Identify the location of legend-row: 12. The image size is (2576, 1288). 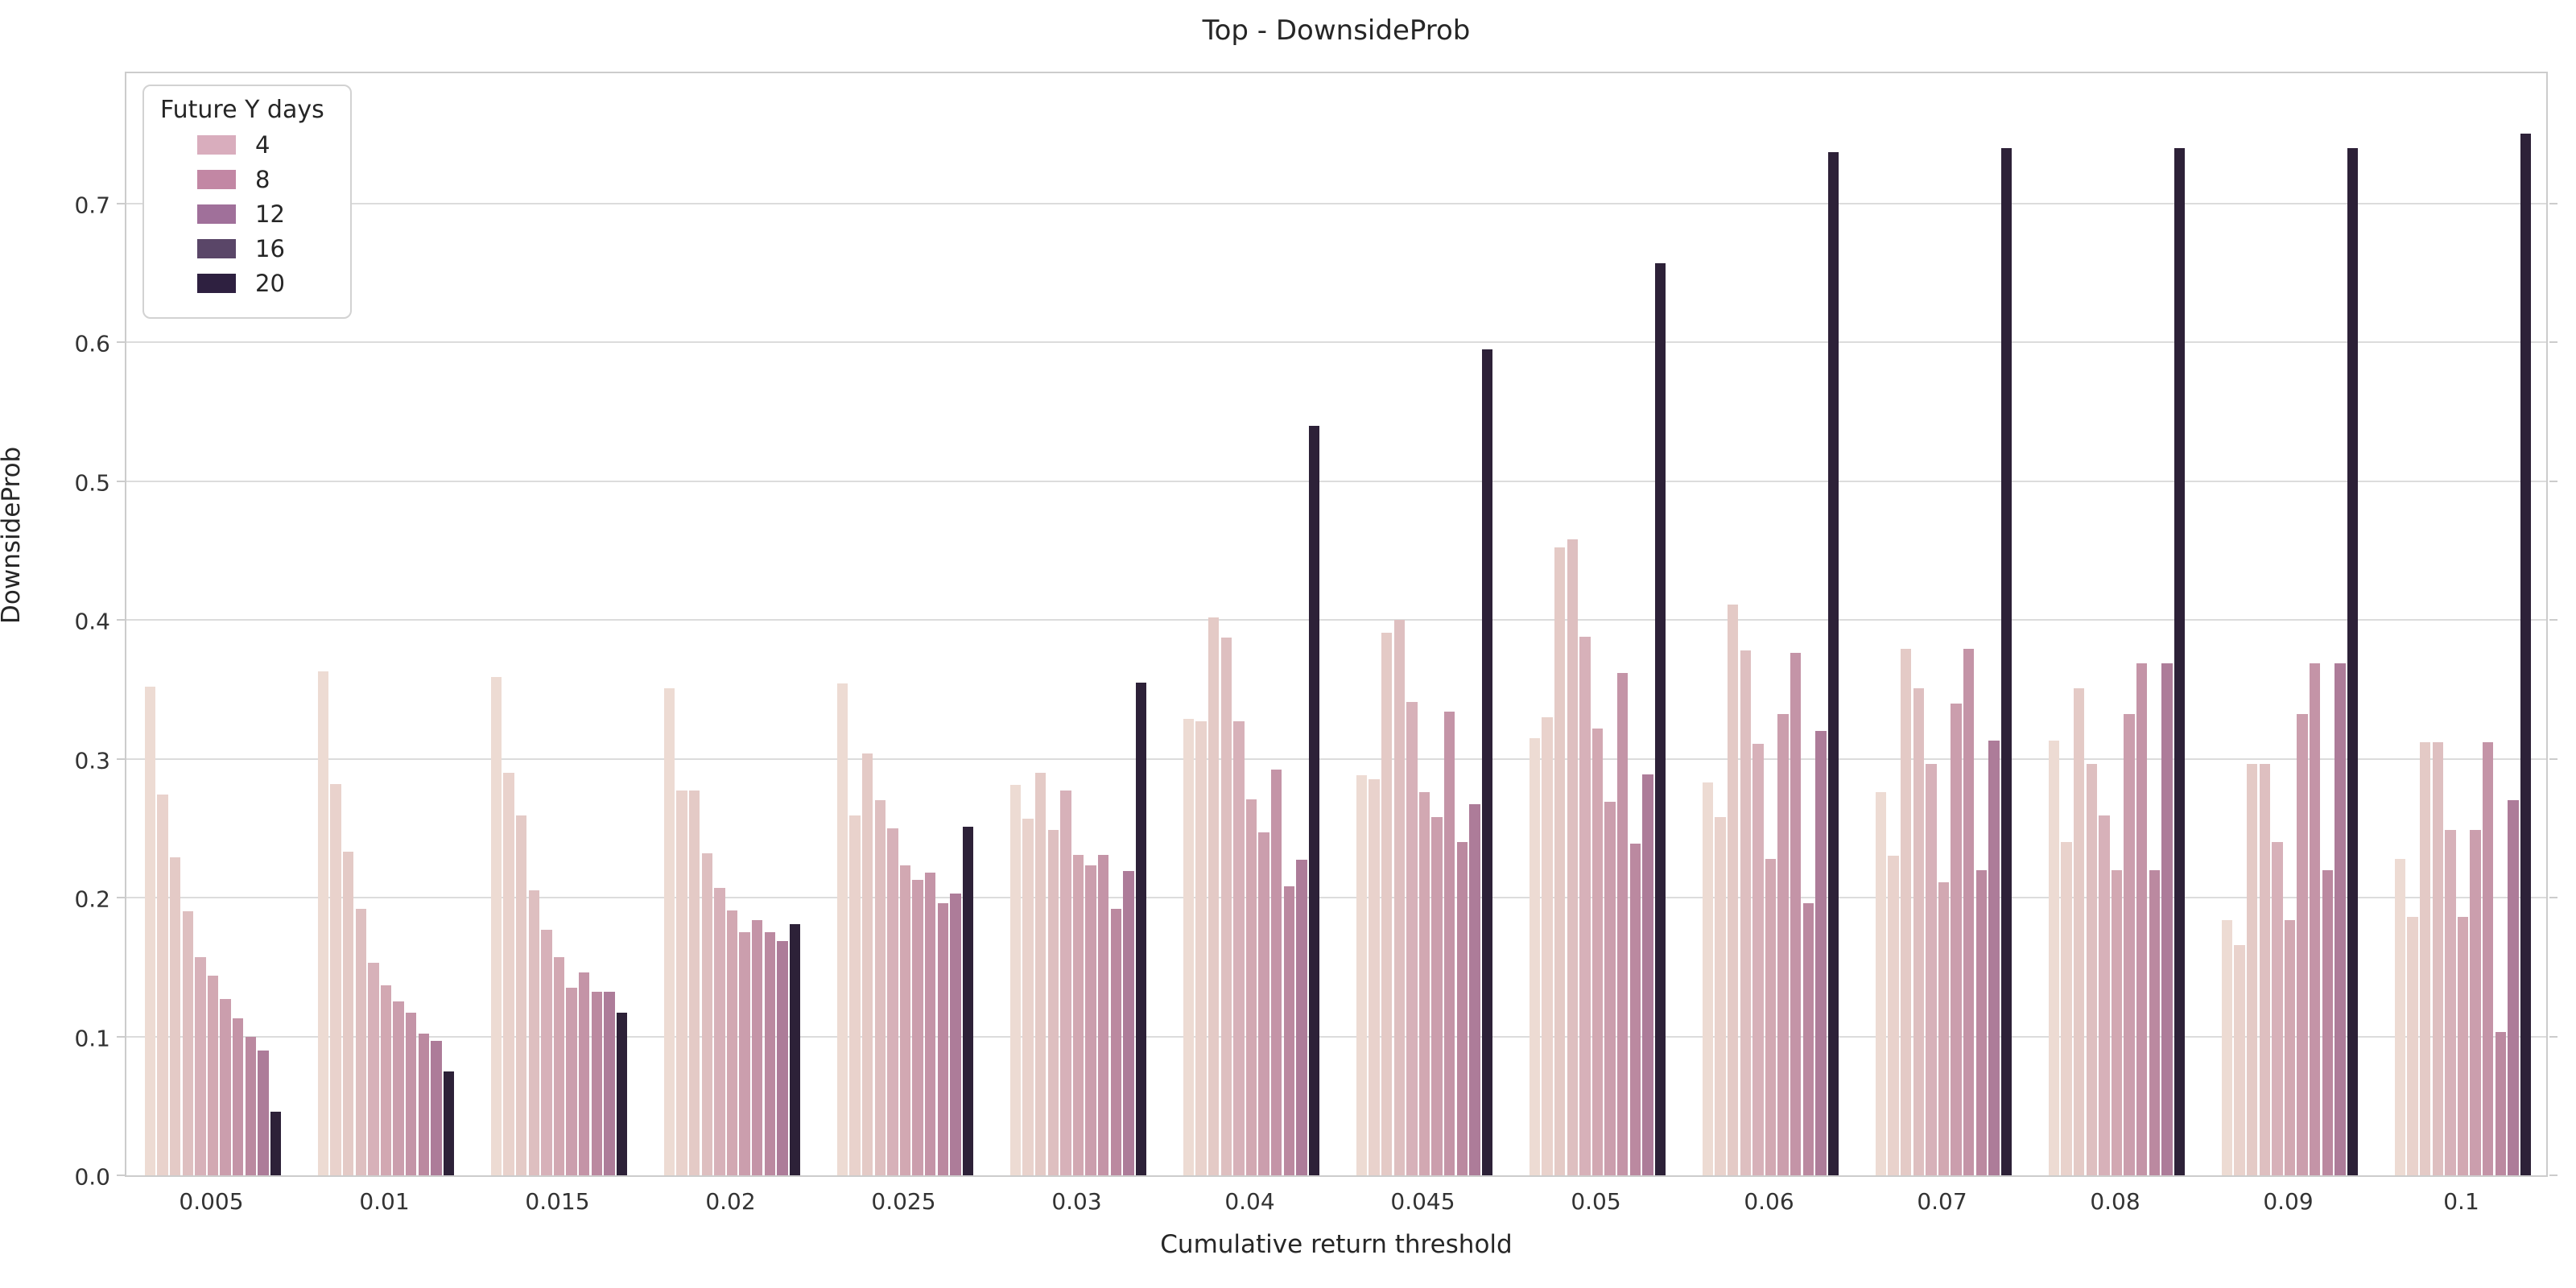
(263, 214).